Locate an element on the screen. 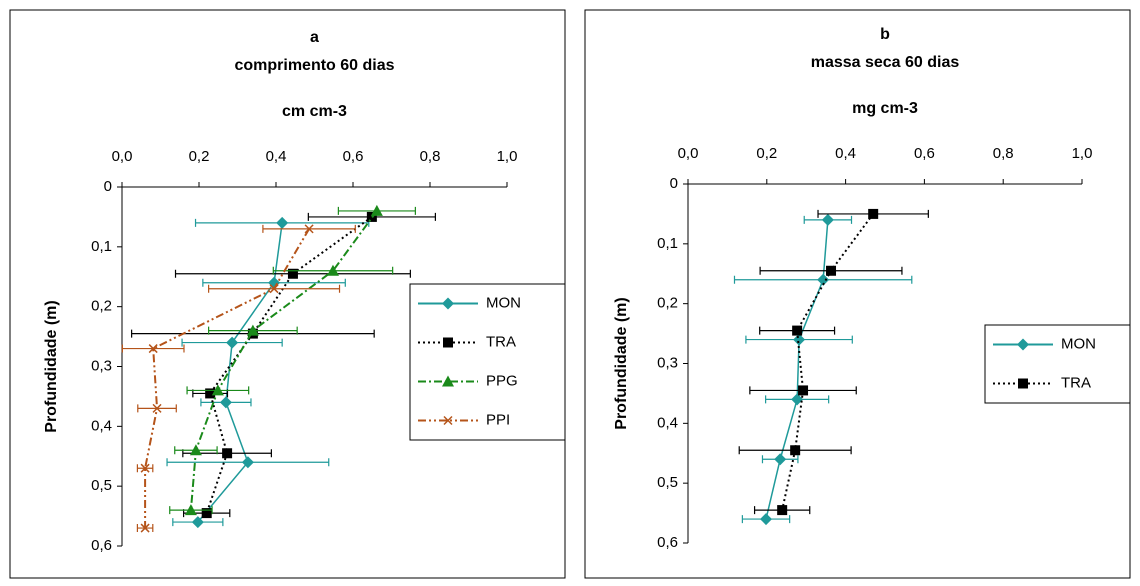 The width and height of the screenshot is (1140, 586). legend-label: PPI is located at coordinates (498, 419).